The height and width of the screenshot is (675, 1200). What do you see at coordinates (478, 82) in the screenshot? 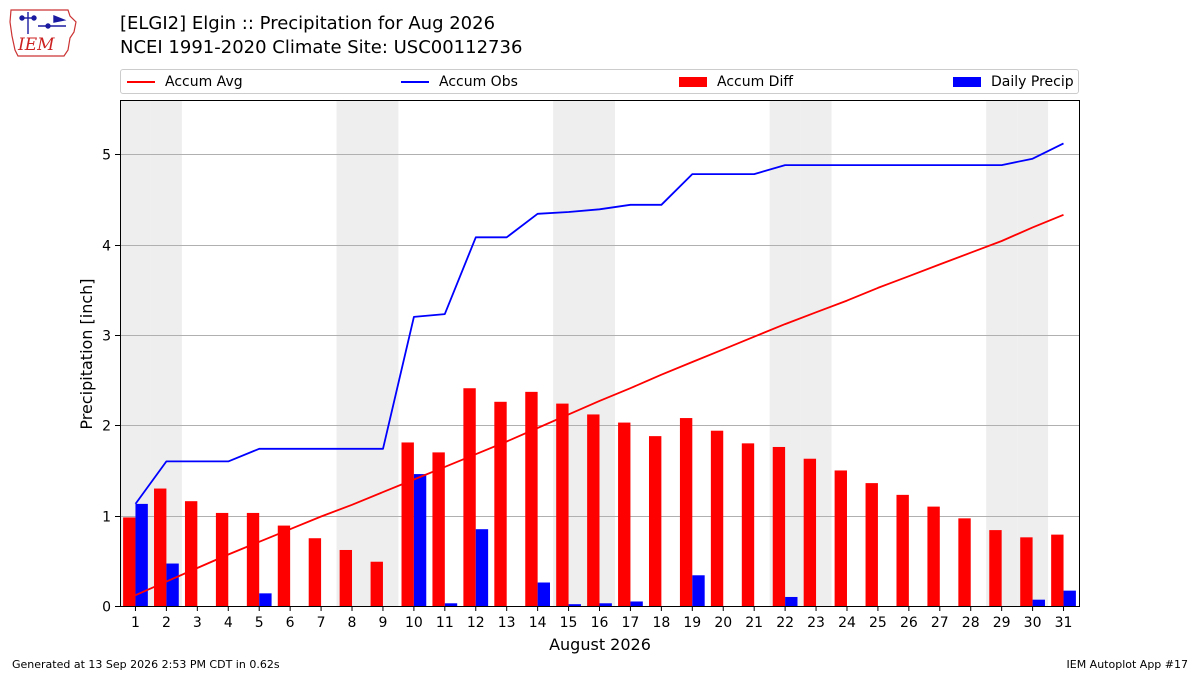
I see `legend-label: Accum Obs` at bounding box center [478, 82].